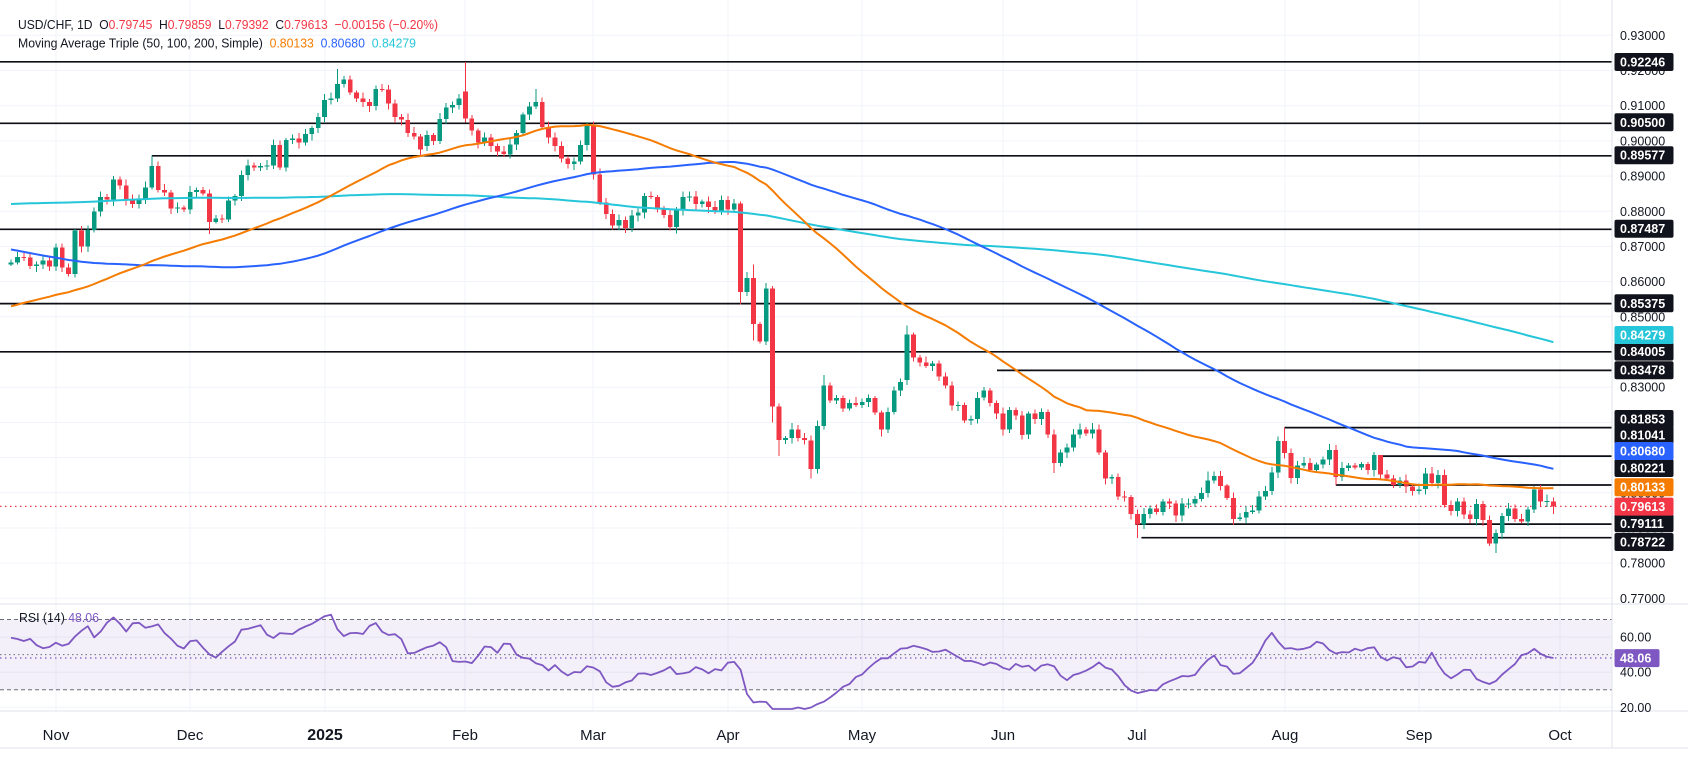 This screenshot has height=762, width=1688. Describe the element at coordinates (1560, 735) in the screenshot. I see `svg-text: Oct` at that location.